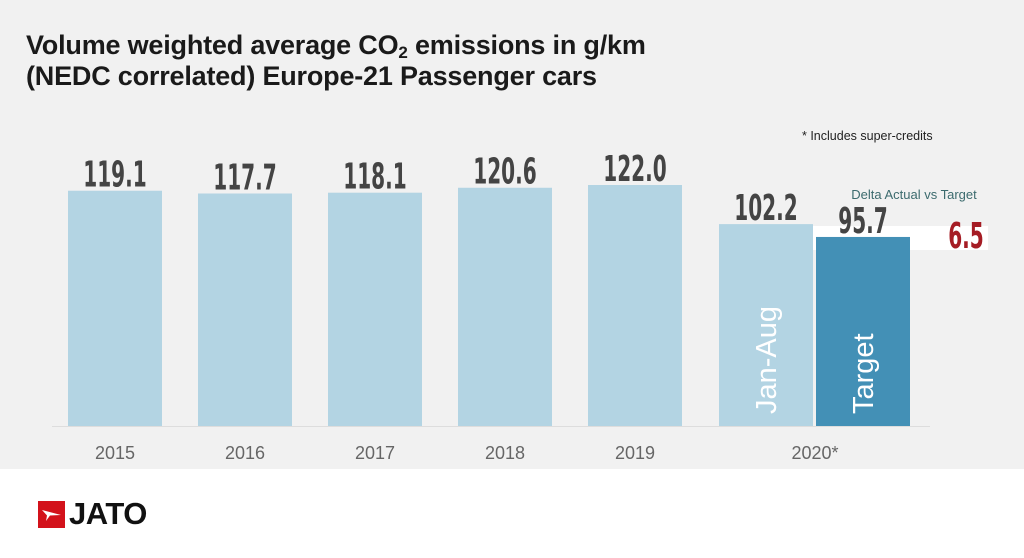  Describe the element at coordinates (245, 309) in the screenshot. I see `bar-2016` at that location.